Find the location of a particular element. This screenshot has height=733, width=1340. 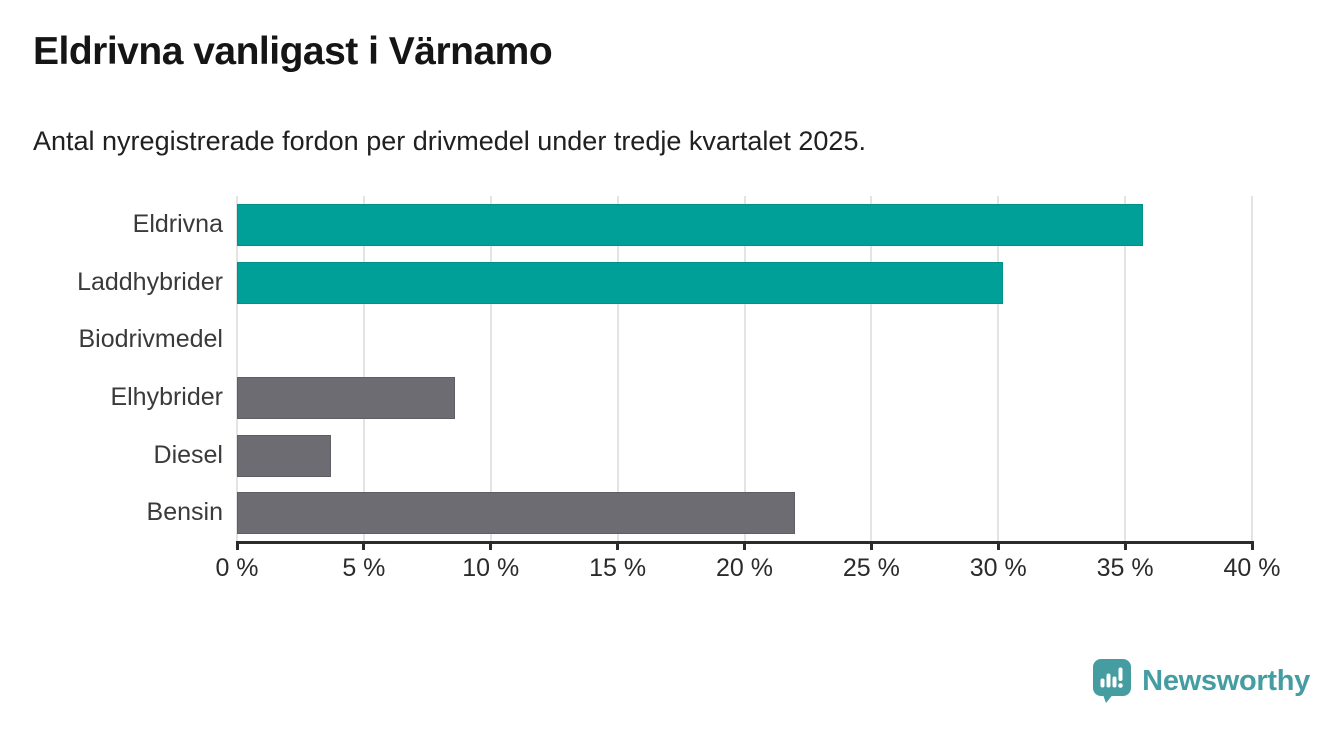

bar-eldrivna is located at coordinates (690, 224).